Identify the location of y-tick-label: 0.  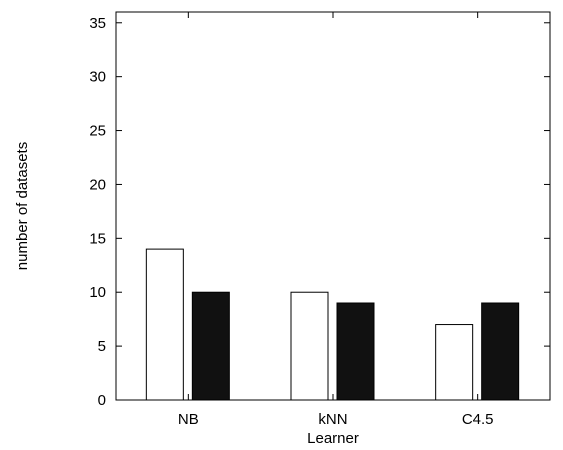
(102, 400).